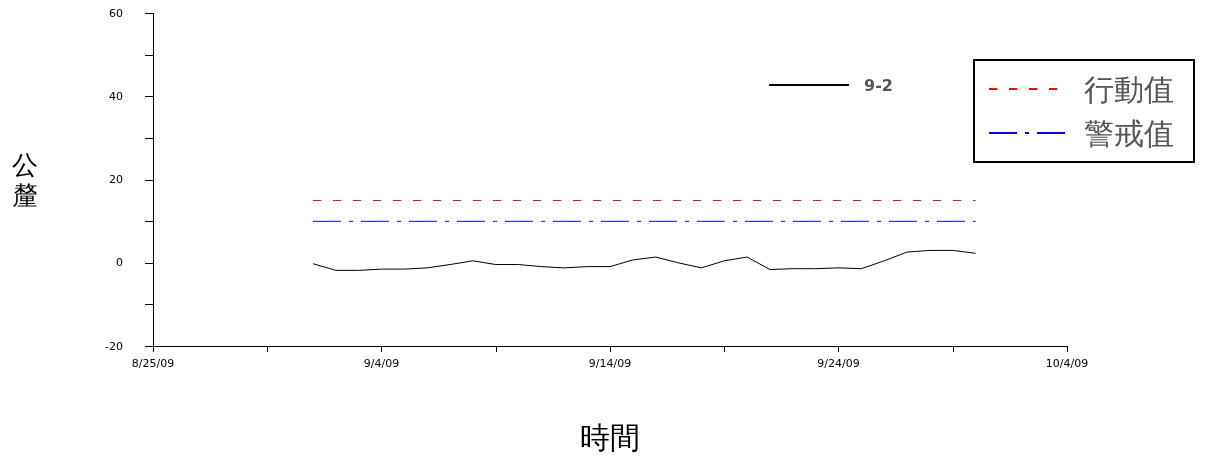 The width and height of the screenshot is (1207, 465). I want to click on y-axis-title: 公釐, so click(25, 179).